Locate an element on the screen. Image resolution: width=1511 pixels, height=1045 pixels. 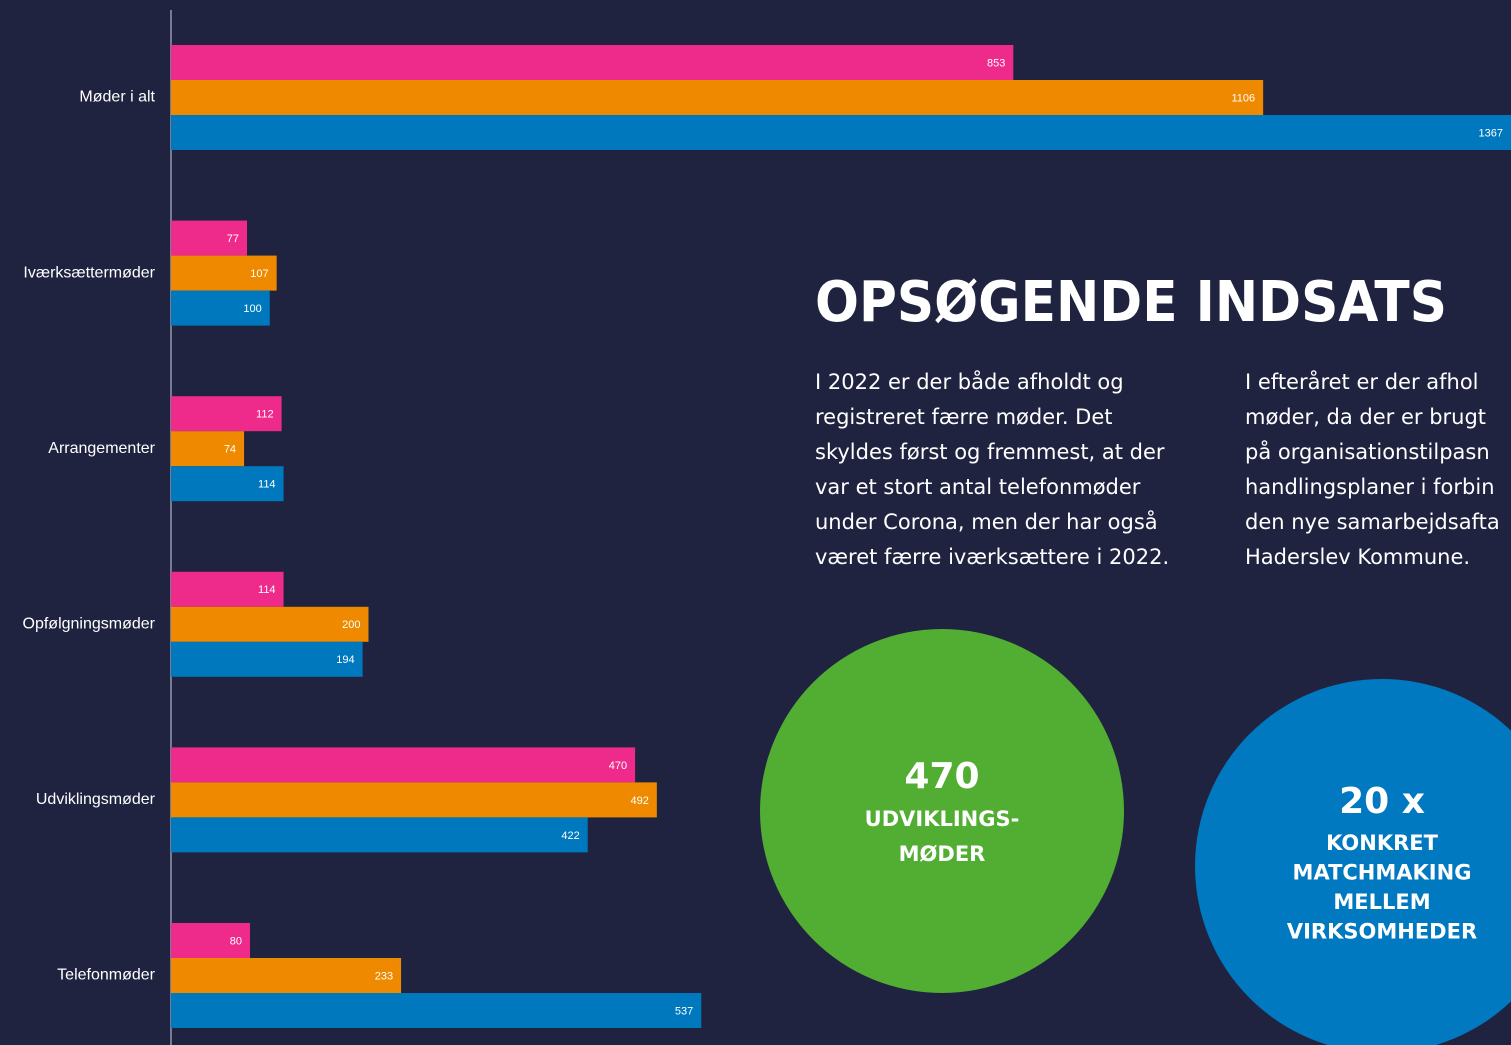
value-label: 492 is located at coordinates (639, 801).